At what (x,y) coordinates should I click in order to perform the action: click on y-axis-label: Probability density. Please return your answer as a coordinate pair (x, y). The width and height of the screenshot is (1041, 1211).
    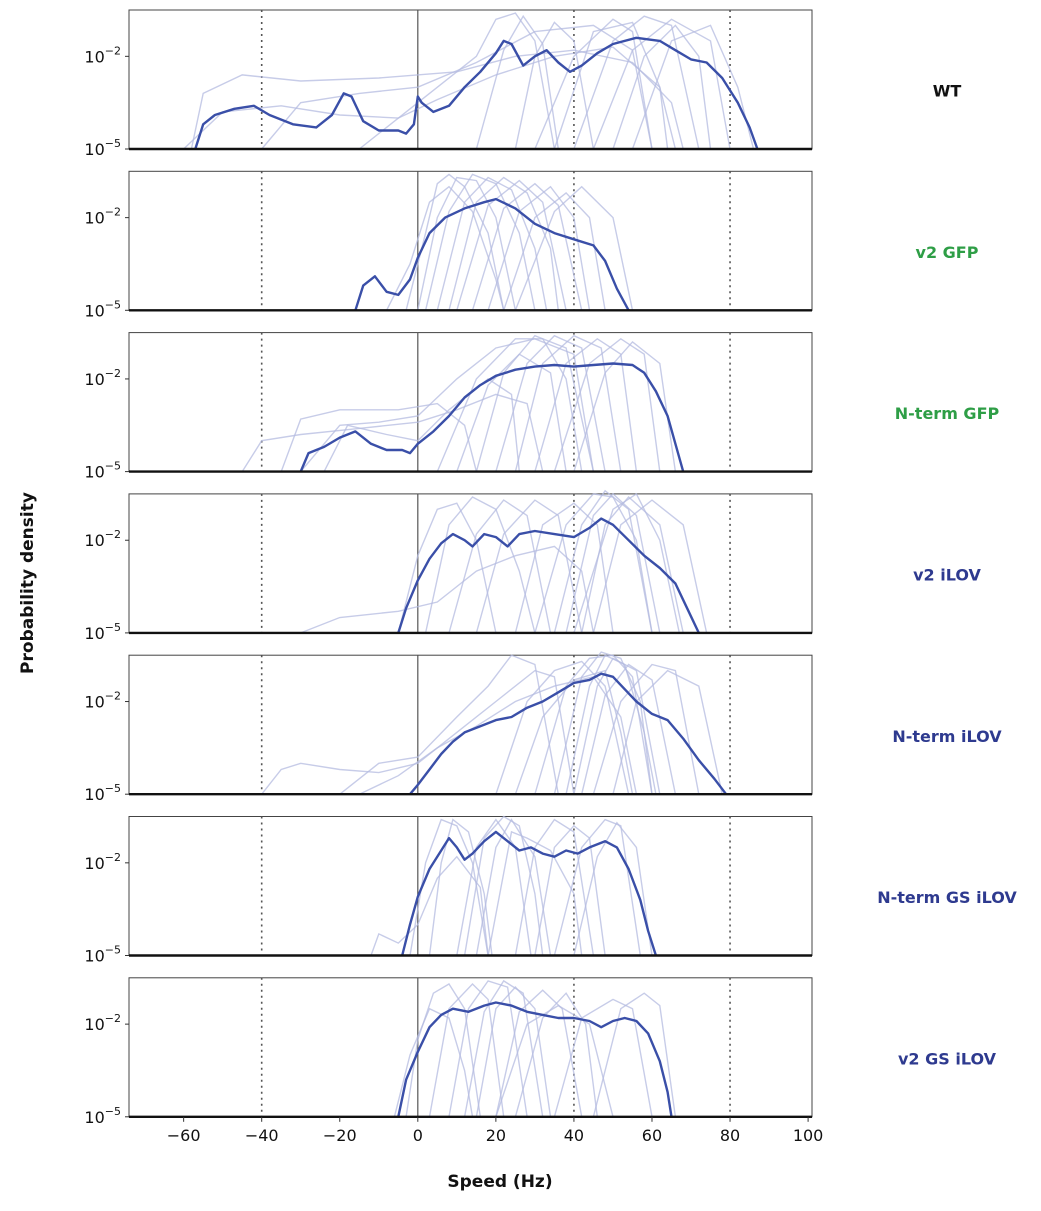
    Looking at the image, I should click on (28, 583).